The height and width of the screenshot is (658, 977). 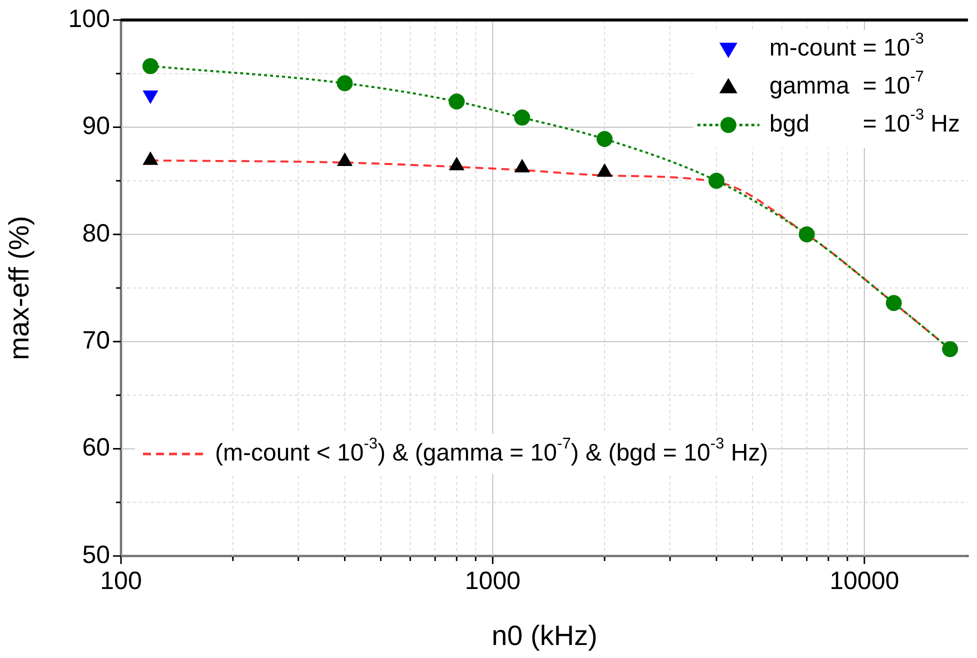 What do you see at coordinates (96, 126) in the screenshot?
I see `y-tick-label: 90` at bounding box center [96, 126].